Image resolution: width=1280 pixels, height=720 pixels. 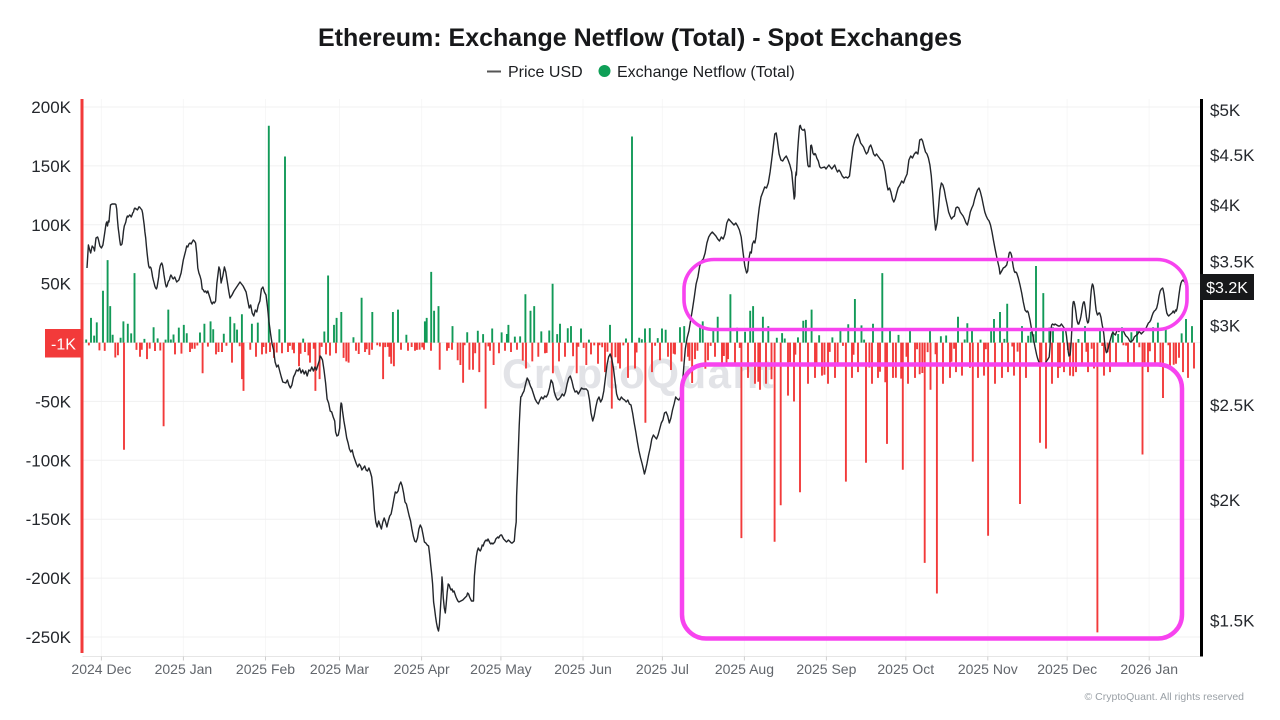 I want to click on svg-text: -100K, so click(x=49, y=460).